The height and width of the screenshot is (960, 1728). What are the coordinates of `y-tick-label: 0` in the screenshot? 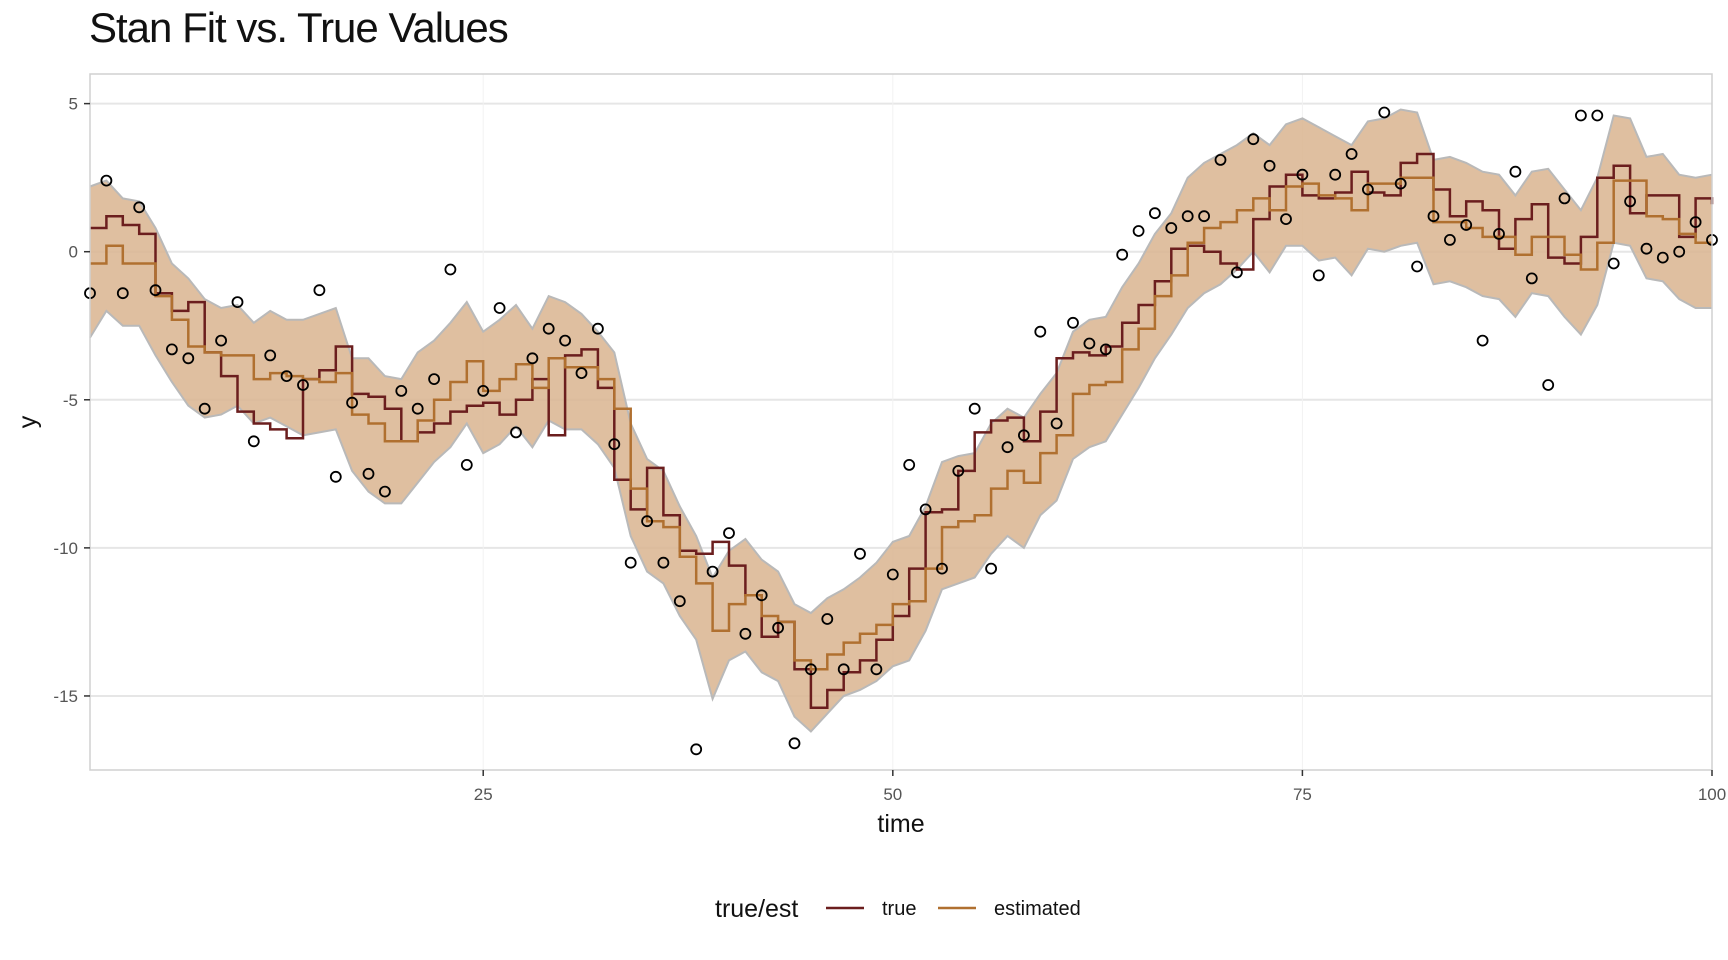 It's located at (73, 252).